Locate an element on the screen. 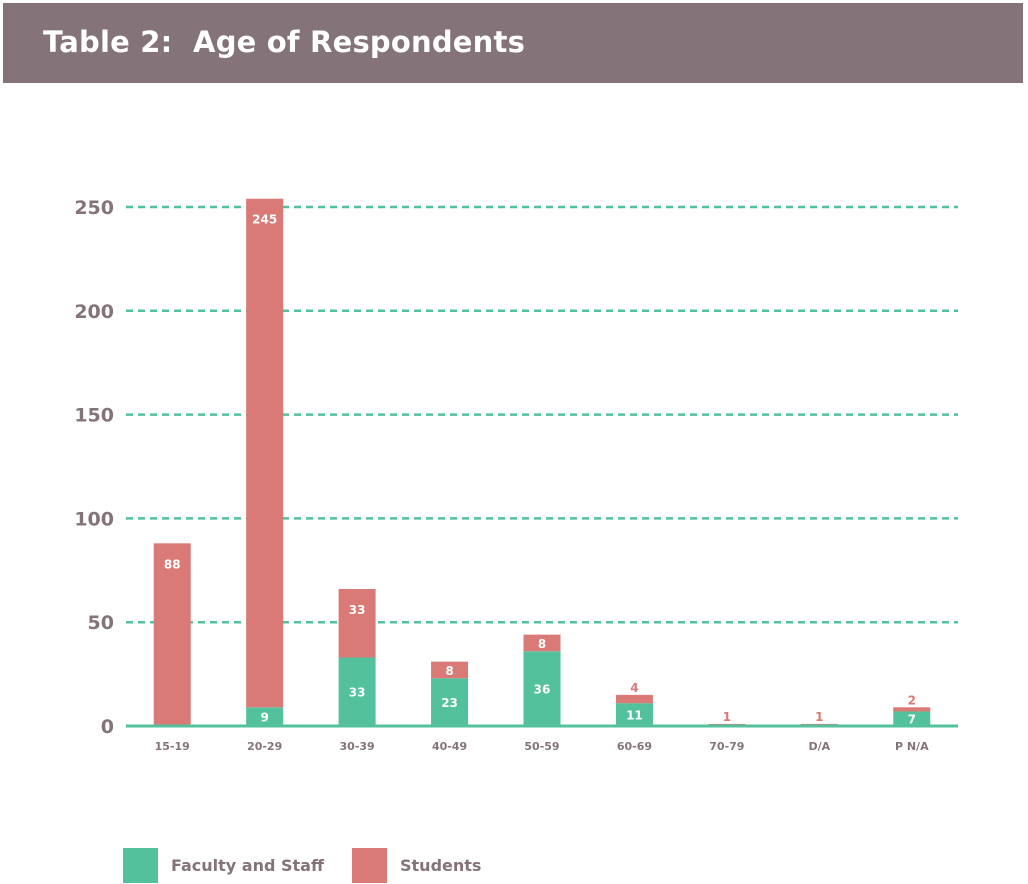 Image resolution: width=1028 pixels, height=884 pixels. data-label-faculty: 23 is located at coordinates (449, 703).